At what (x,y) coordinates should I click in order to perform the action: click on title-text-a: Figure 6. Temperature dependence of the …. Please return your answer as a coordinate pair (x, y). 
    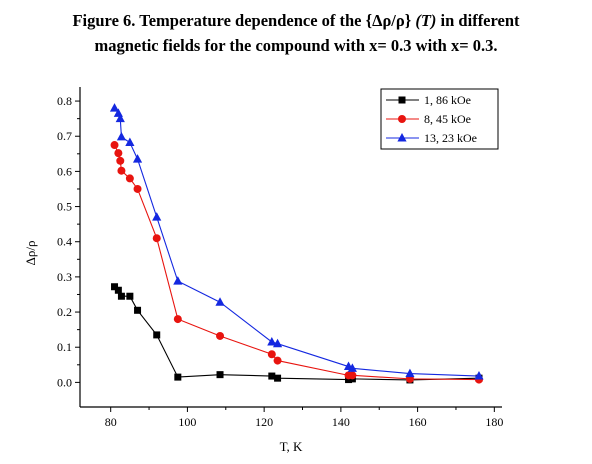
    Looking at the image, I should click on (244, 20).